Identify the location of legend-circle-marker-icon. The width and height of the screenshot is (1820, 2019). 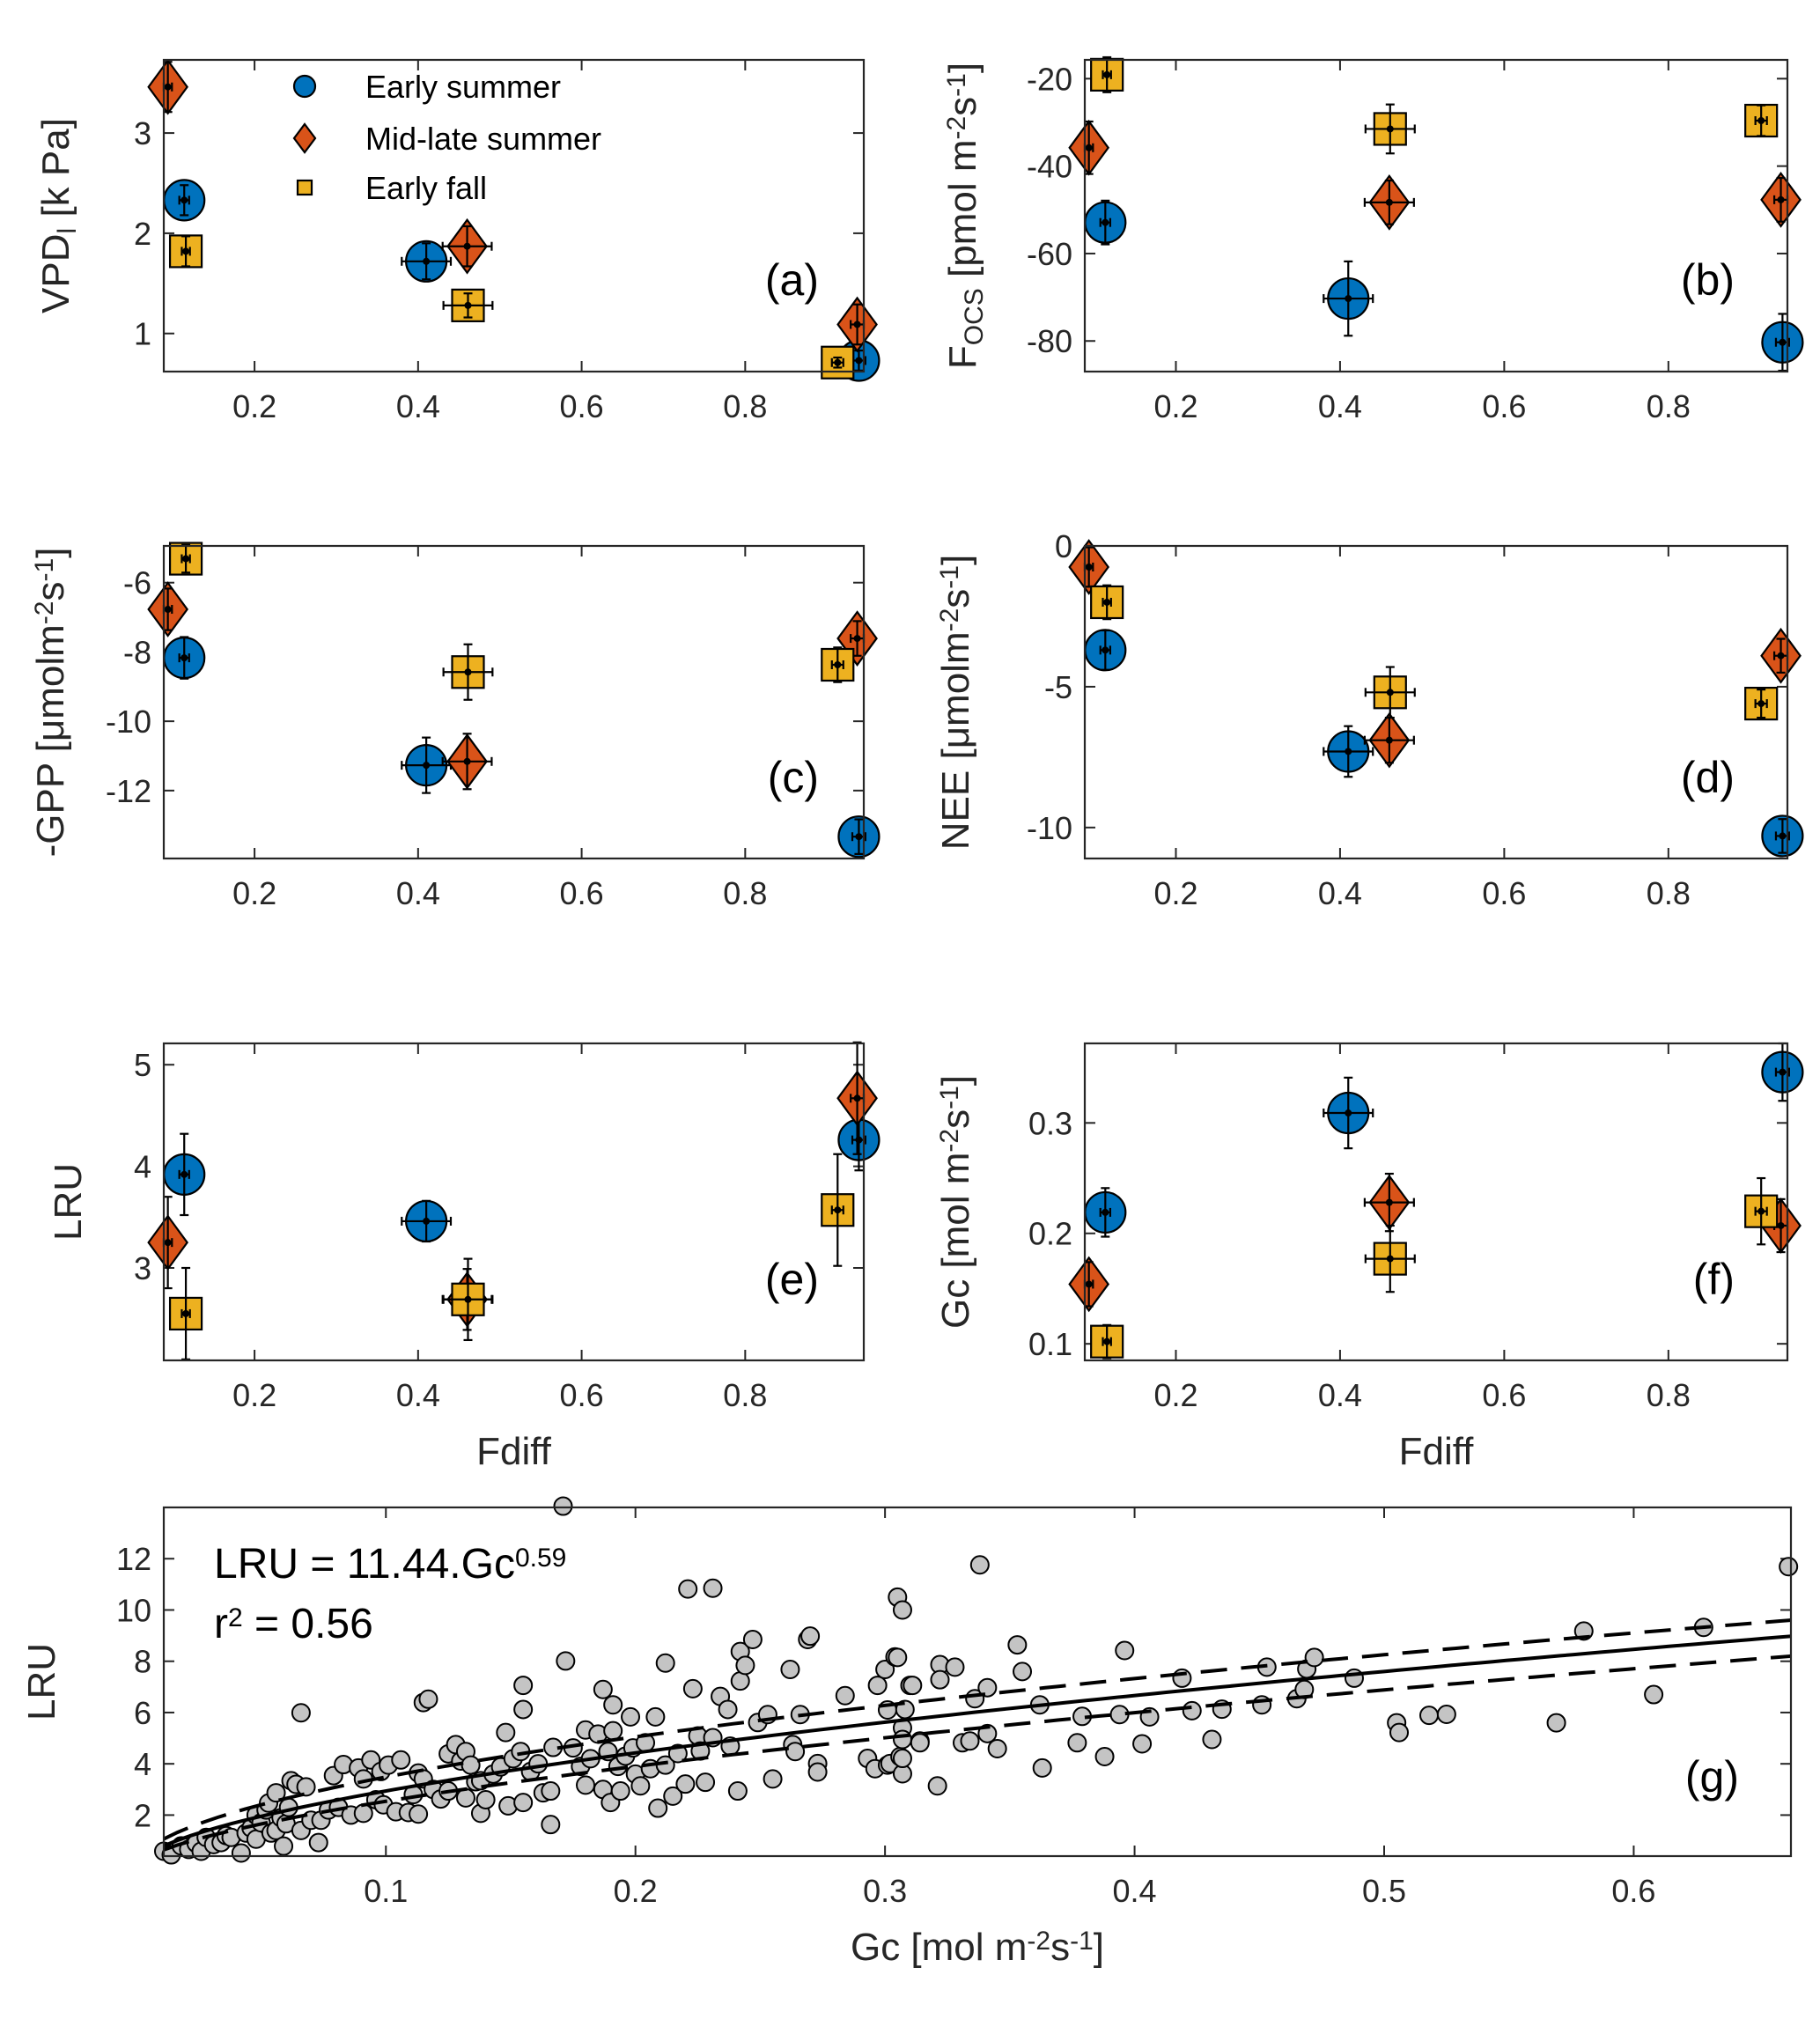
(304, 86).